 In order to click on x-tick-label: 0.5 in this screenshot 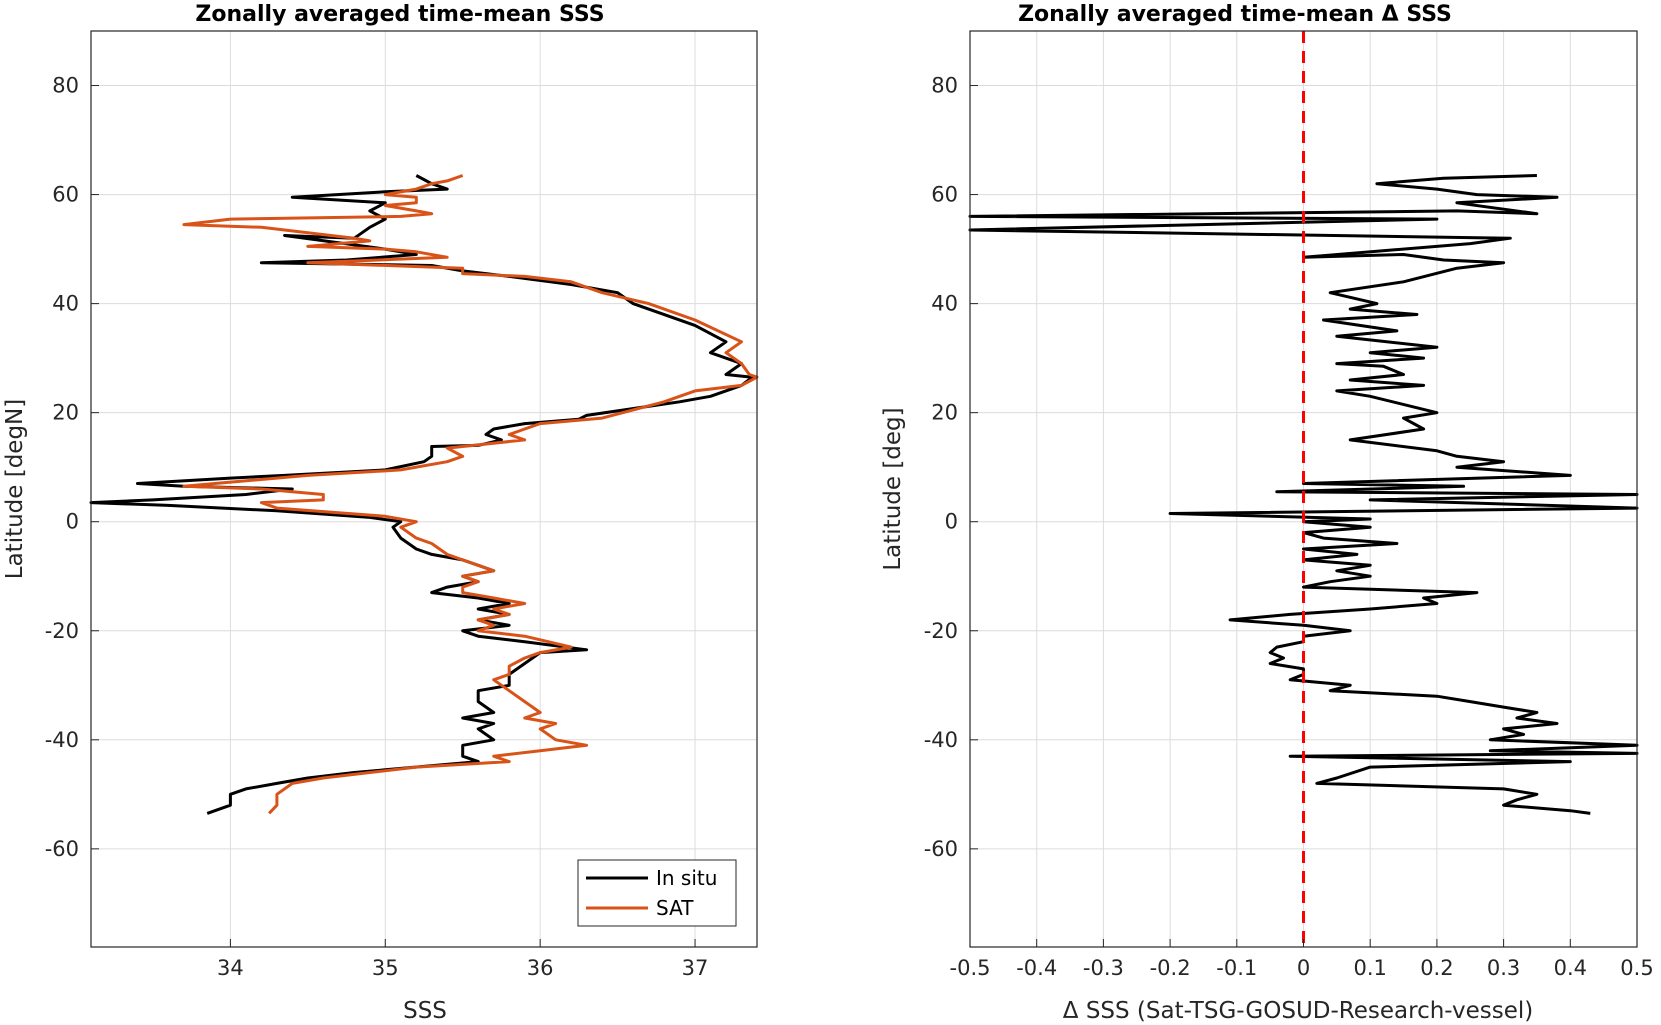, I will do `click(1636, 968)`.